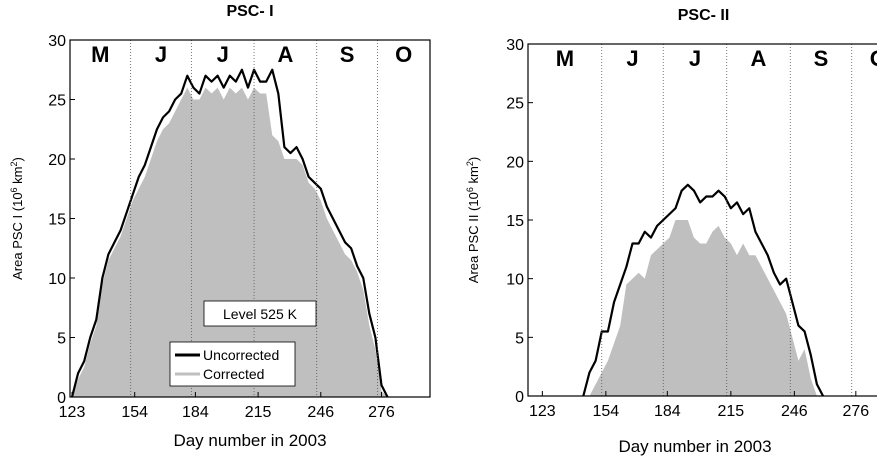 The width and height of the screenshot is (877, 462). What do you see at coordinates (473, 237) in the screenshot?
I see `y-axis-label-part: Area PSC II (10` at bounding box center [473, 237].